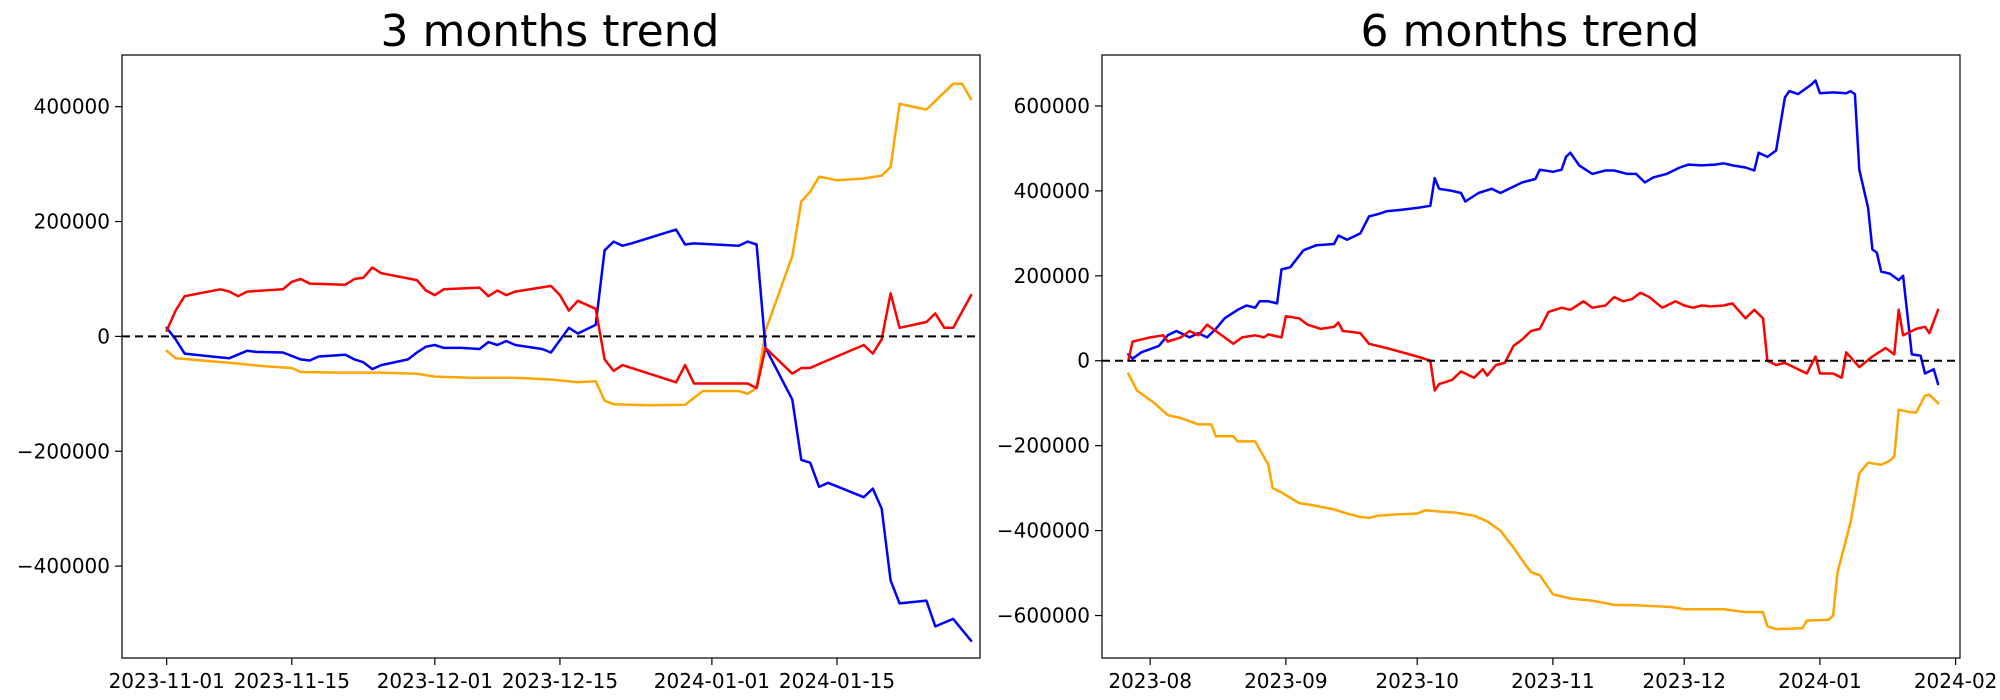  I want to click on x-tick-label: 2024-02, so click(1956, 681).